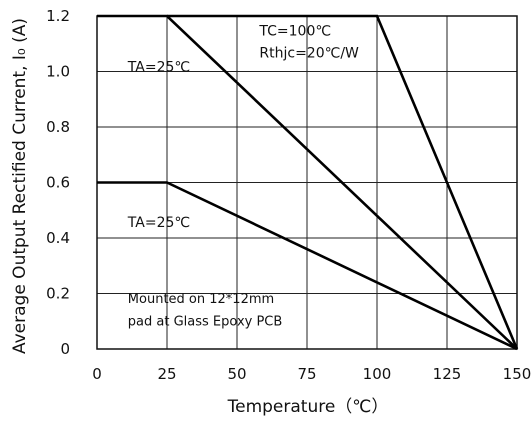 The width and height of the screenshot is (531, 421). Describe the element at coordinates (58, 72) in the screenshot. I see `y-tick-label-5: 1.0` at that location.